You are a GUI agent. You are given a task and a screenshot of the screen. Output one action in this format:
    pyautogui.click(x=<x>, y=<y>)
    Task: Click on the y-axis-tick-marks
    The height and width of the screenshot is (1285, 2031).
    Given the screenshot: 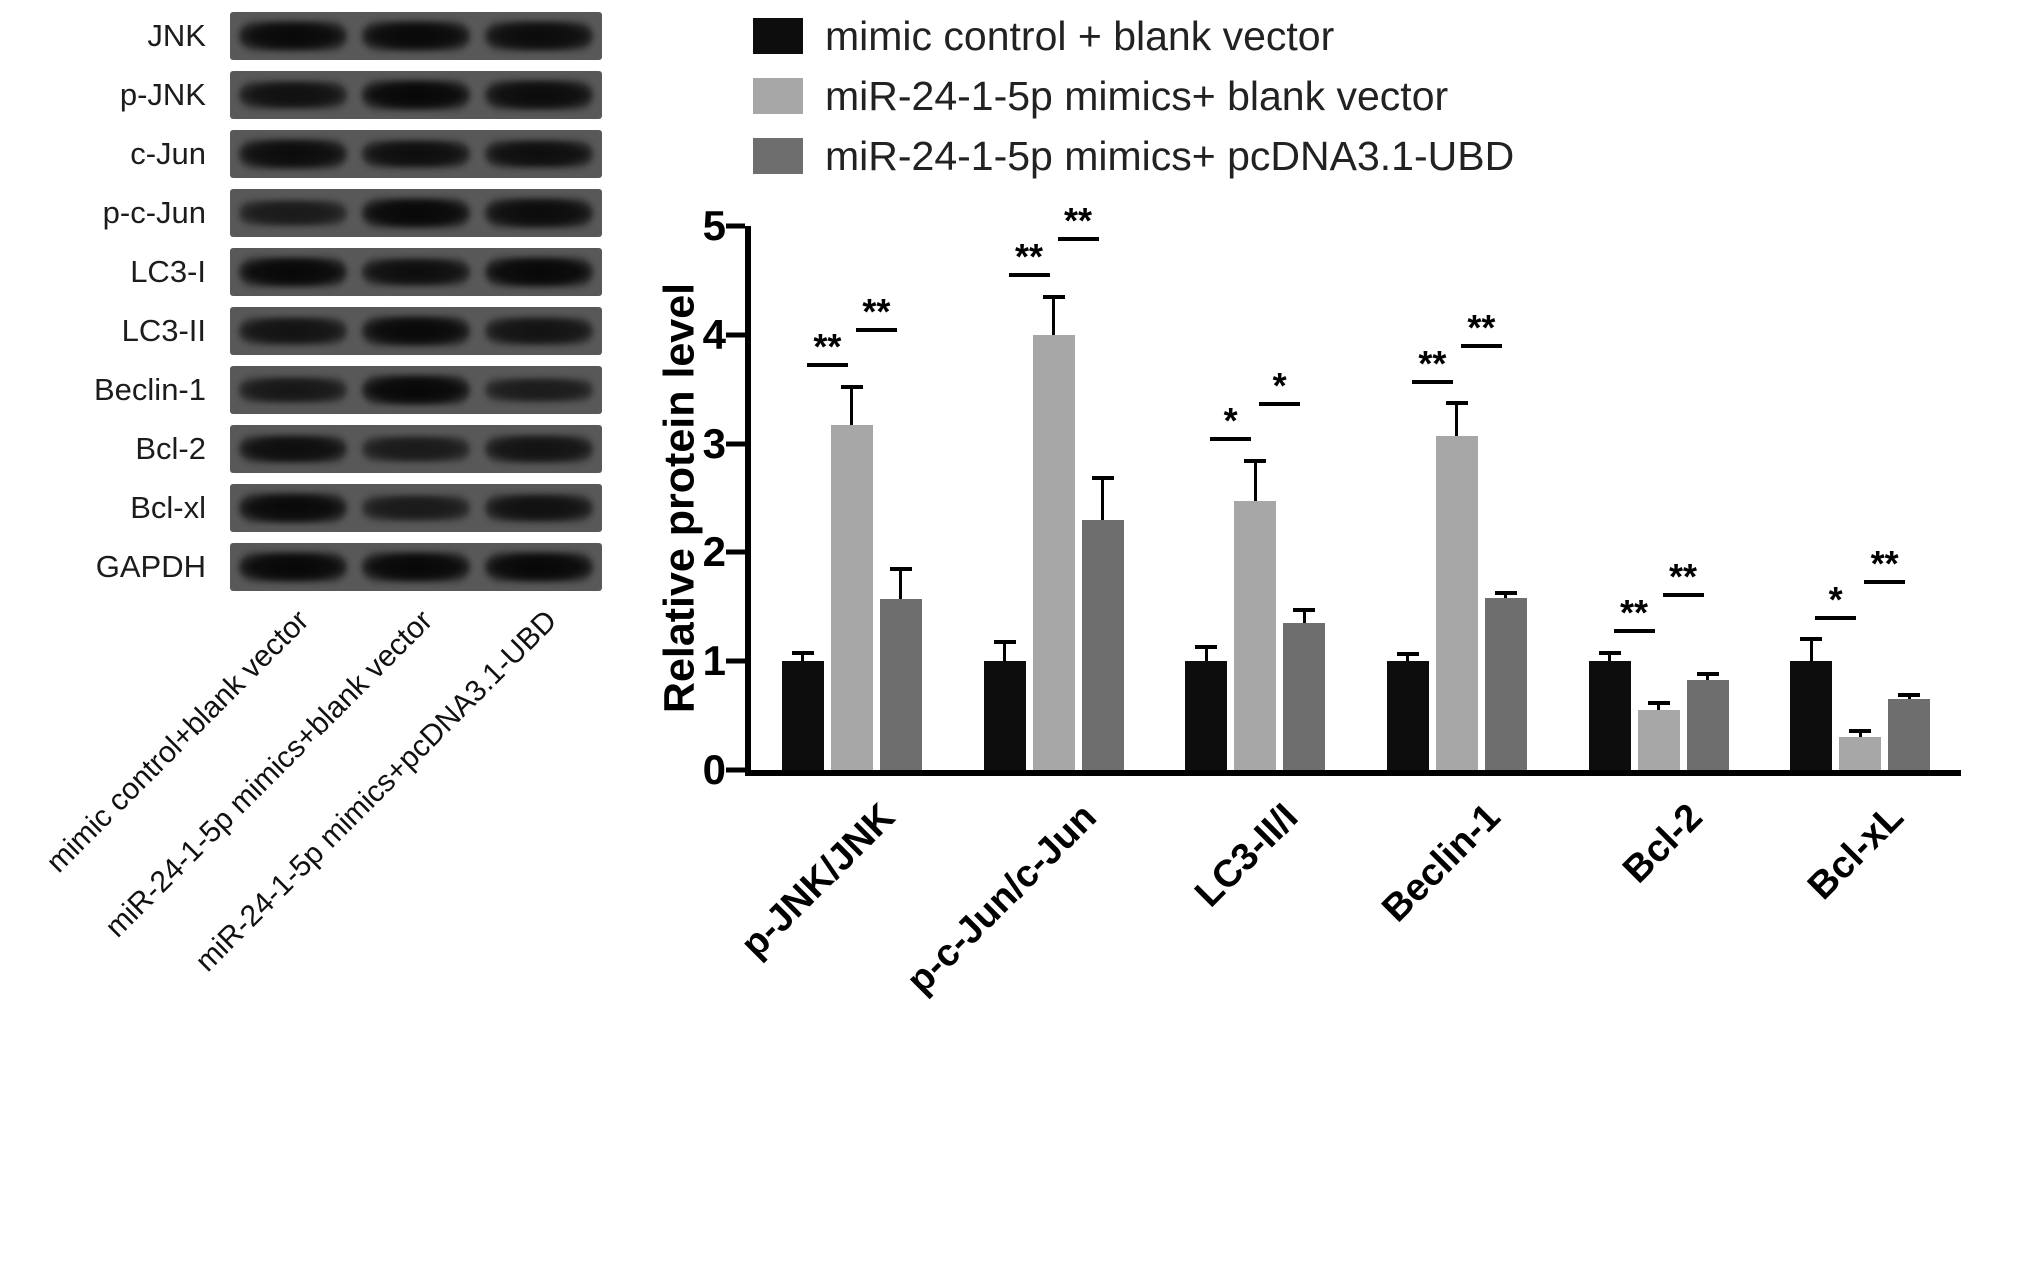 What is the action you would take?
    pyautogui.click(x=735, y=498)
    